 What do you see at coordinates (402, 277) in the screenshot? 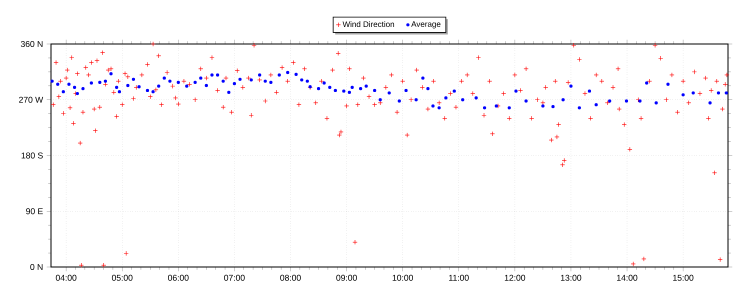
I see `x-tick-label: 10:00` at bounding box center [402, 277].